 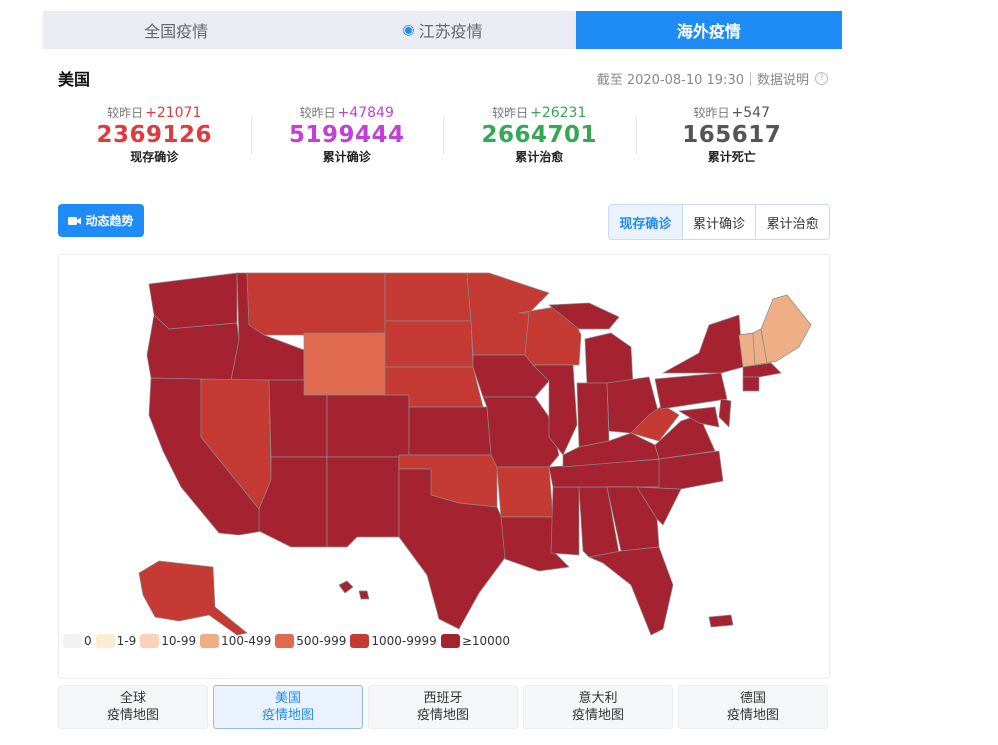 What do you see at coordinates (346, 157) in the screenshot?
I see `stat-name: 累计确诊` at bounding box center [346, 157].